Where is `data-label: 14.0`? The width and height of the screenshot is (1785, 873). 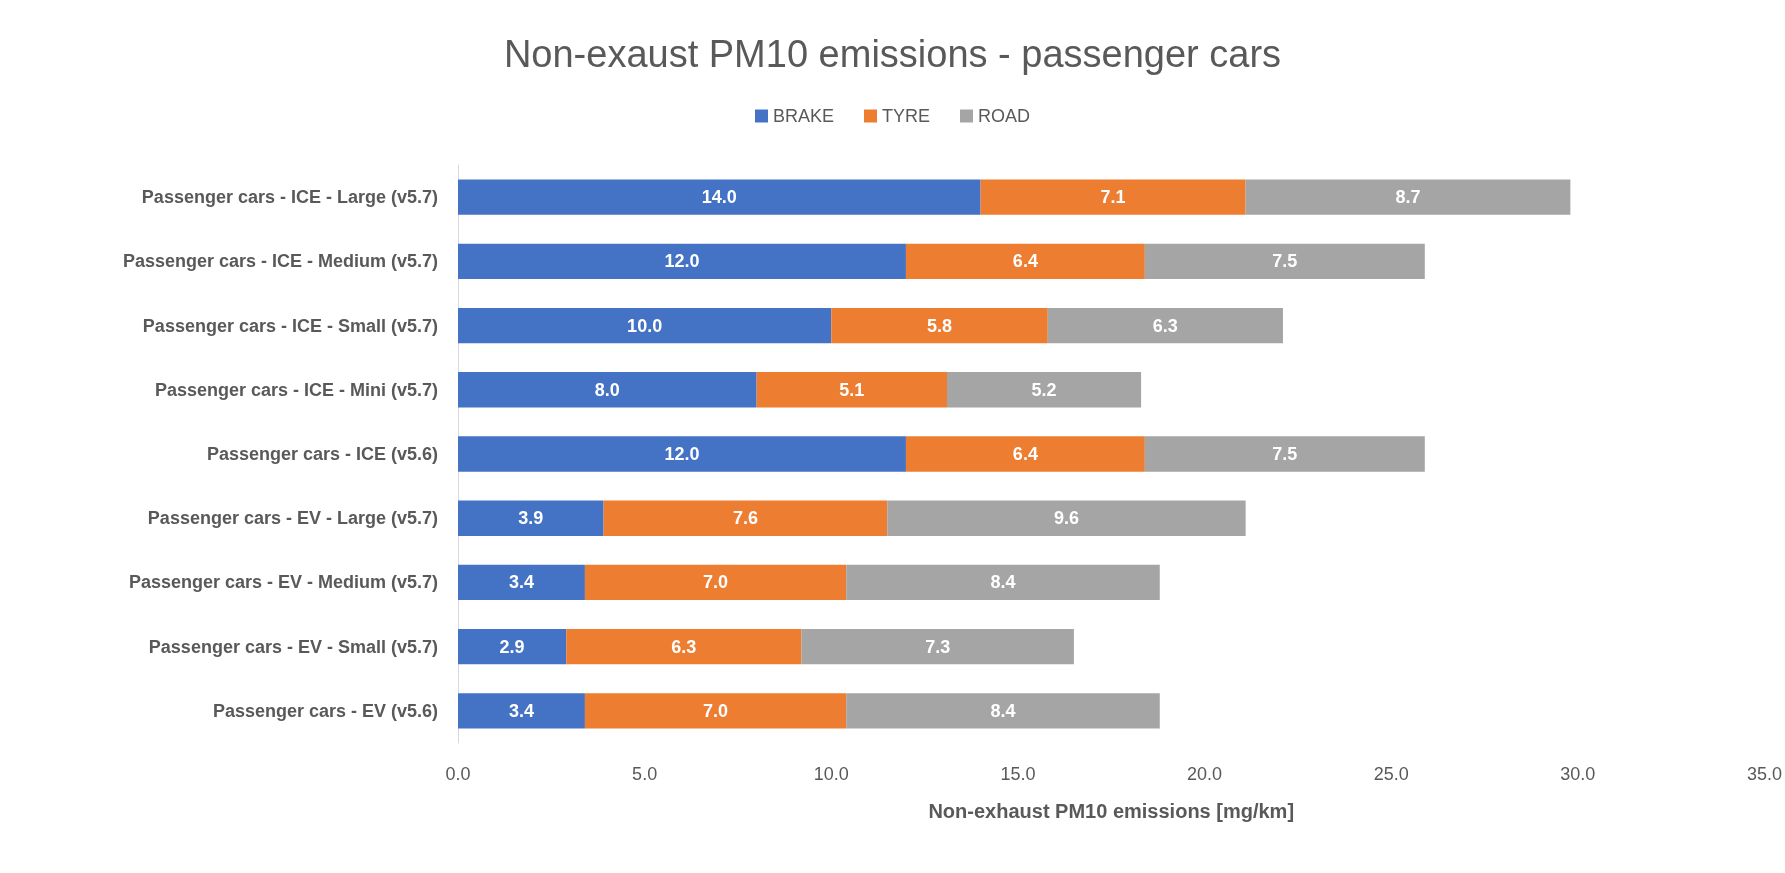
data-label: 14.0 is located at coordinates (719, 197).